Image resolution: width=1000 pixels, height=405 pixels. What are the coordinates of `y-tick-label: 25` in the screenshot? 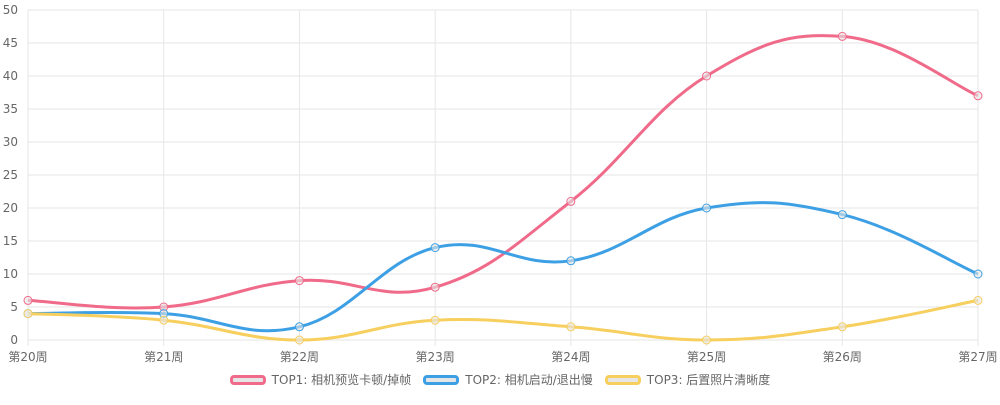 It's located at (10, 175).